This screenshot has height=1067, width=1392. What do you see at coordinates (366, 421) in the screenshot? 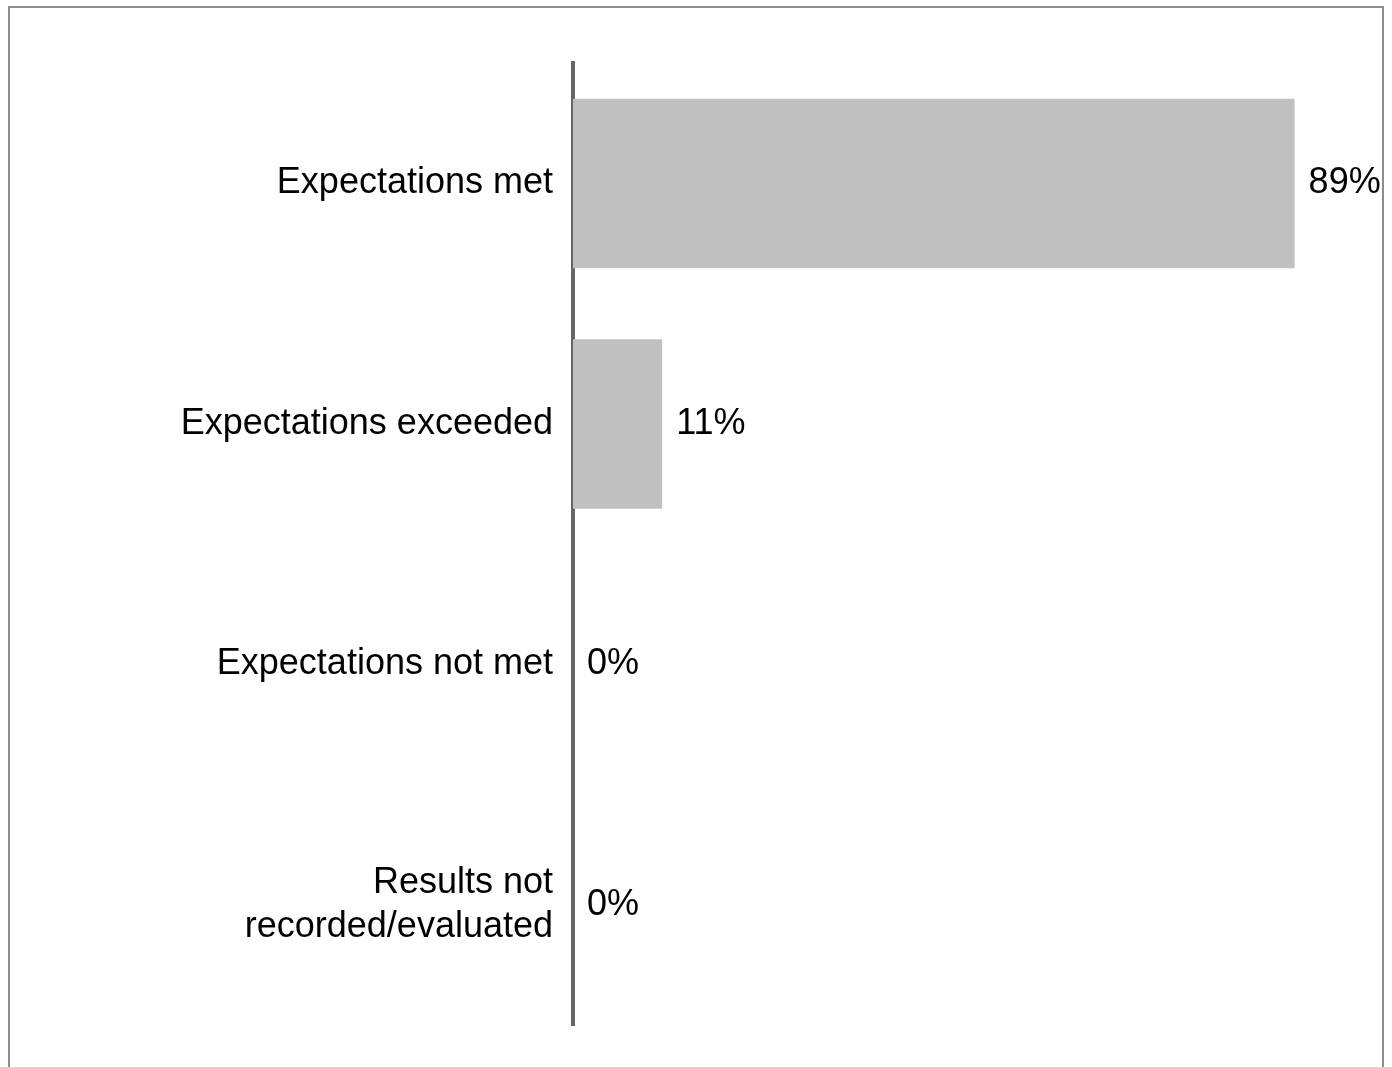
I see `y-tick-label: Expectations exceeded` at bounding box center [366, 421].